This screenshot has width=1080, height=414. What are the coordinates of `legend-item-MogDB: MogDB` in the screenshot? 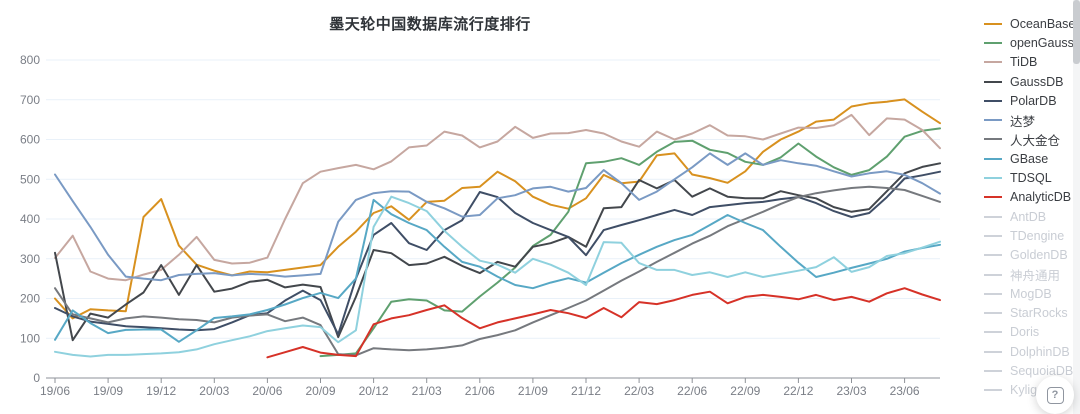 It's located at (1030, 293).